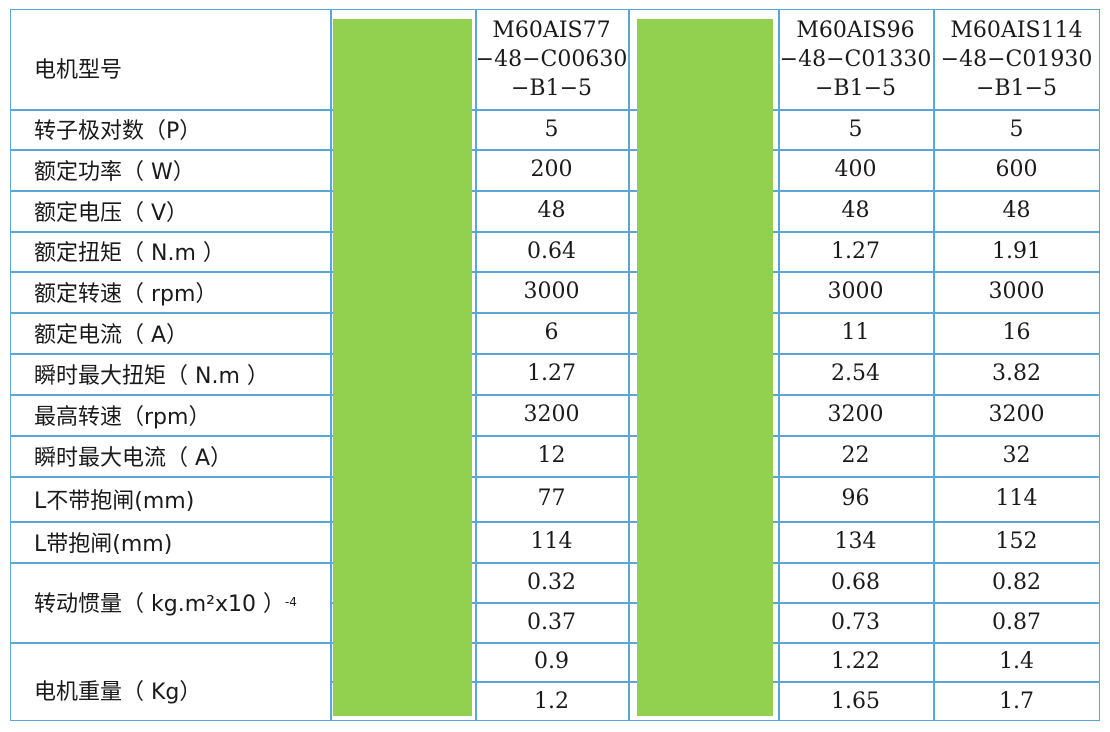 This screenshot has width=1110, height=732. What do you see at coordinates (126, 294) in the screenshot?
I see `row-label: 额定转速（ rpm）` at bounding box center [126, 294].